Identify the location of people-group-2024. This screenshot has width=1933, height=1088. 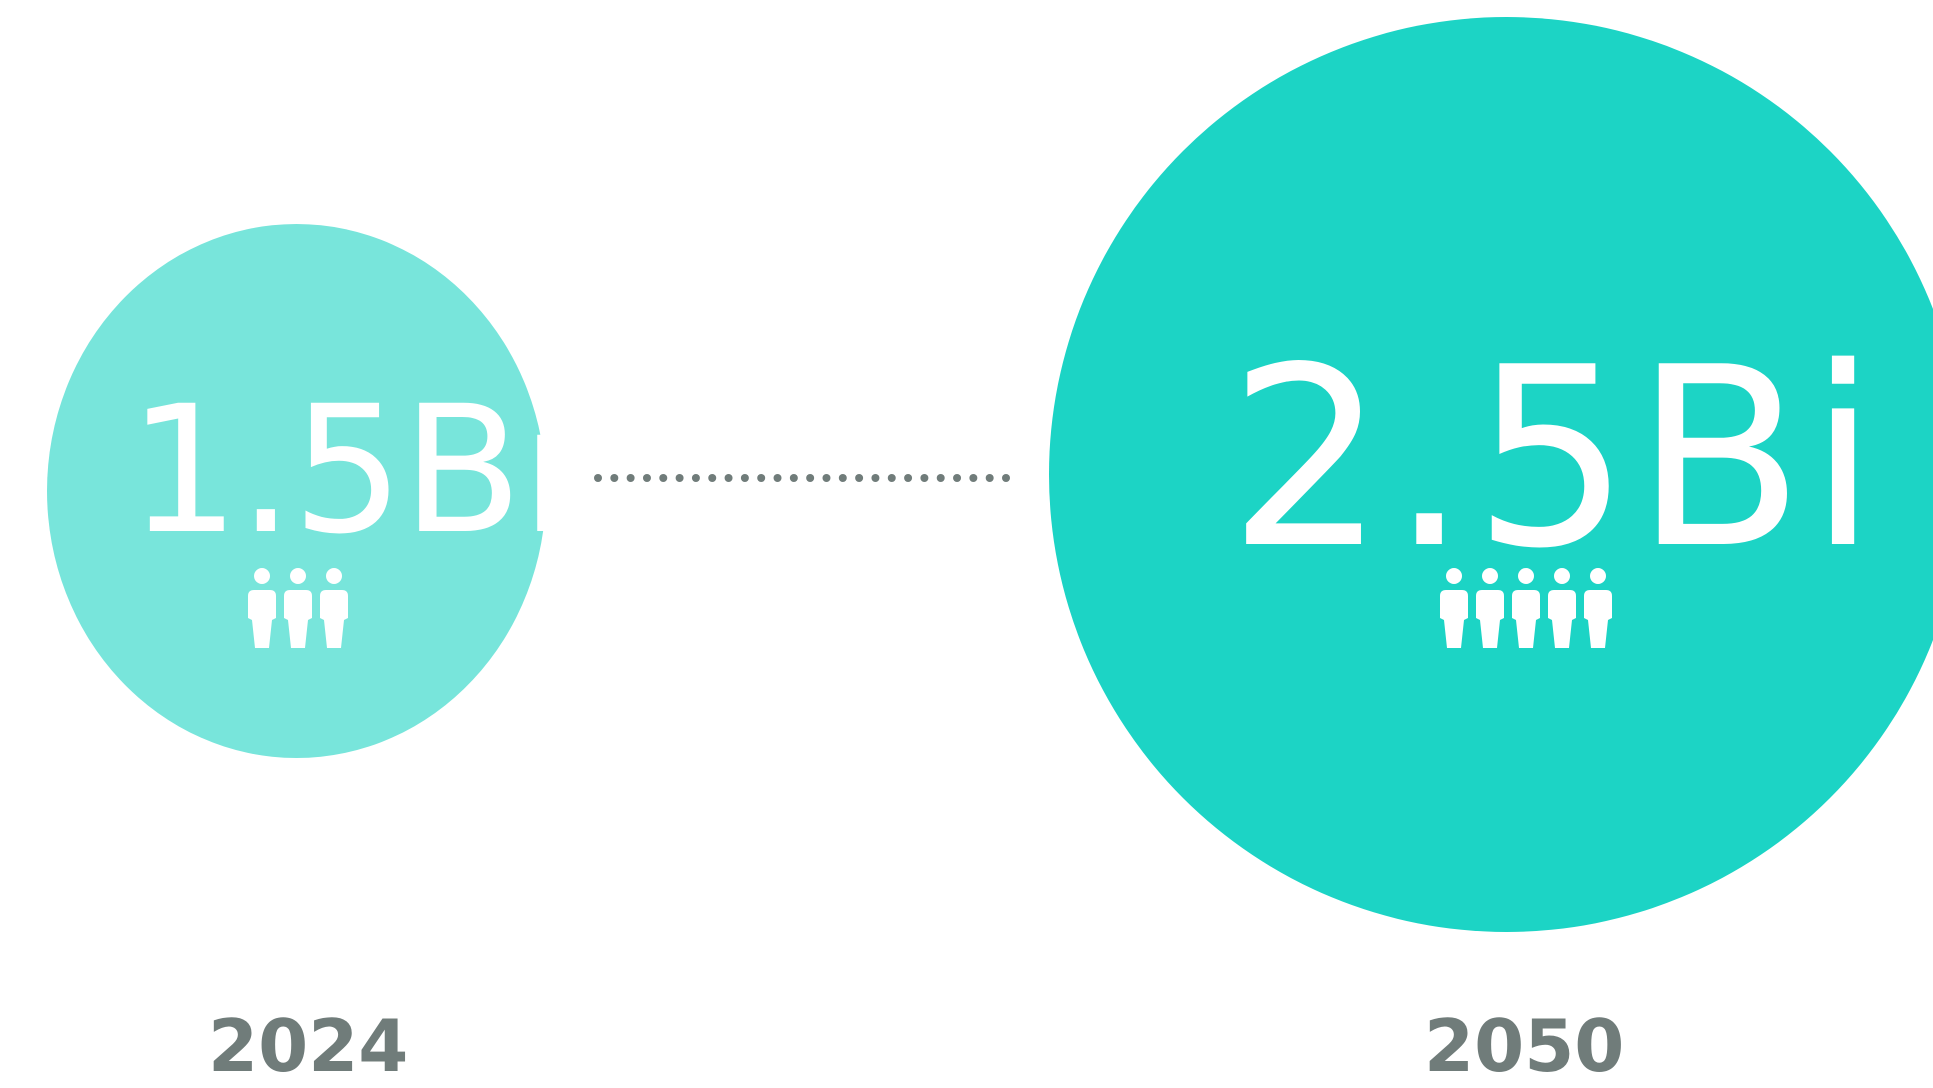
(298, 608).